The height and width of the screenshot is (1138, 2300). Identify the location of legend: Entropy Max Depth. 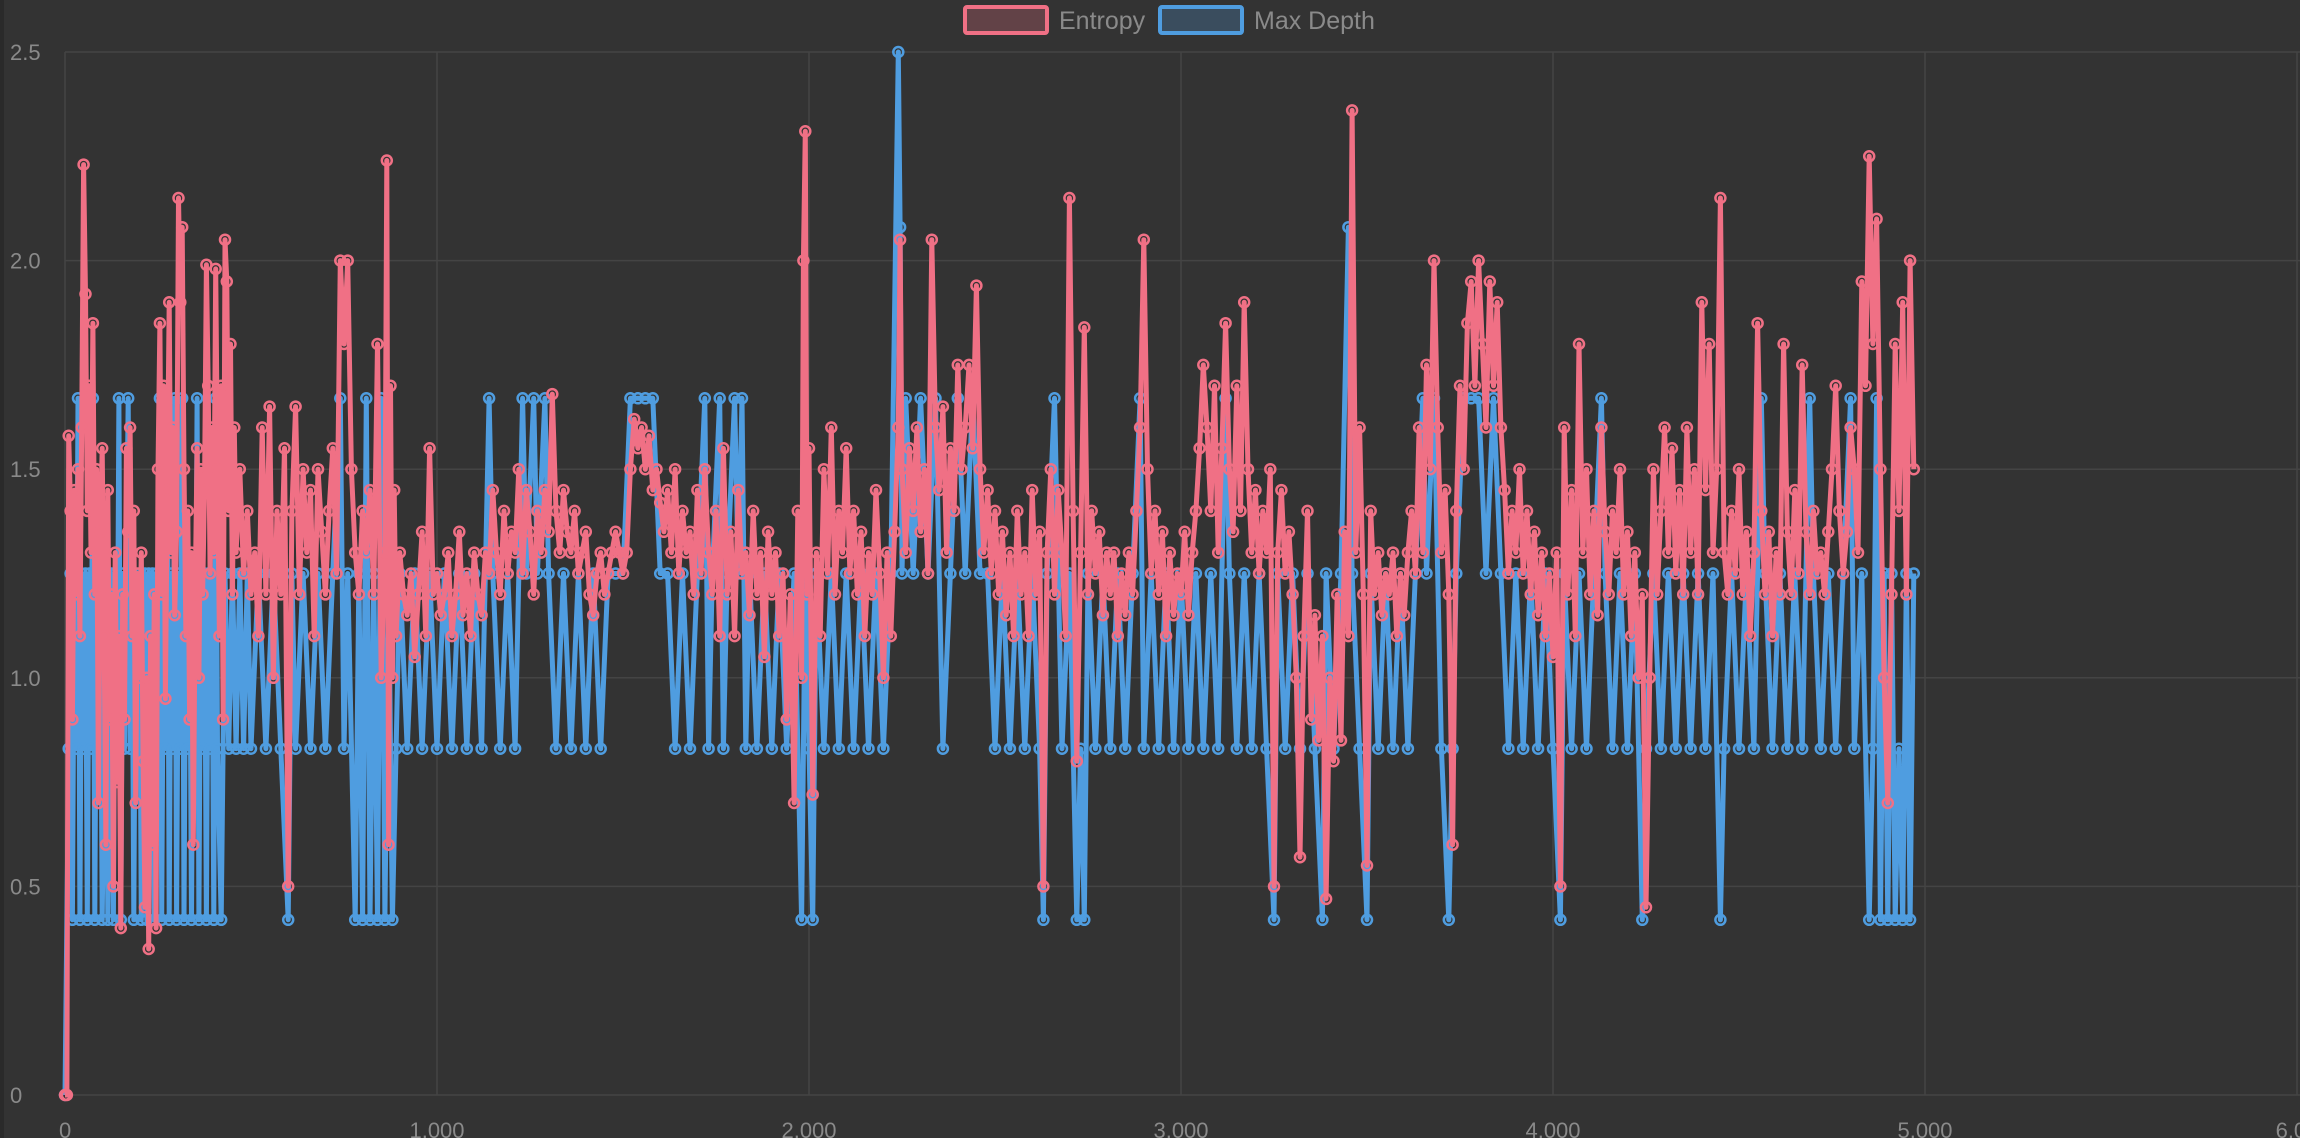
(1169, 20).